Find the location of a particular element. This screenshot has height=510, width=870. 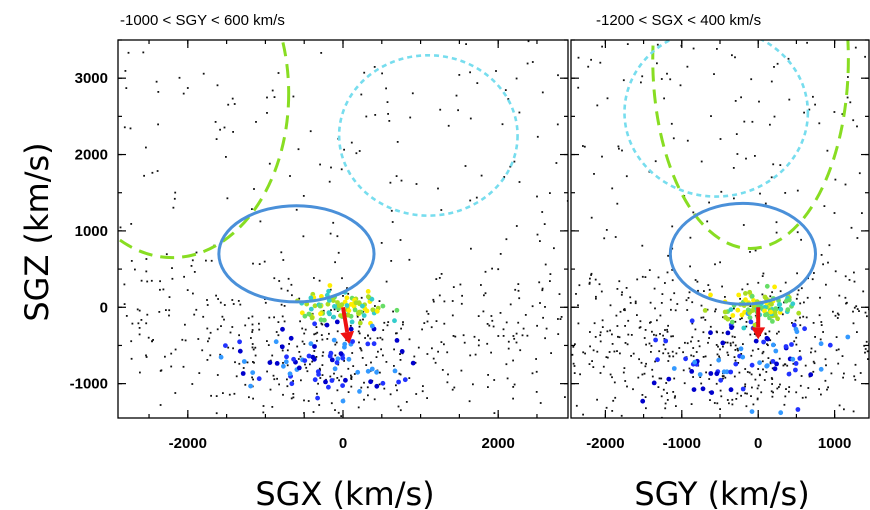

y-tick-label: 1000 is located at coordinates (91, 231).